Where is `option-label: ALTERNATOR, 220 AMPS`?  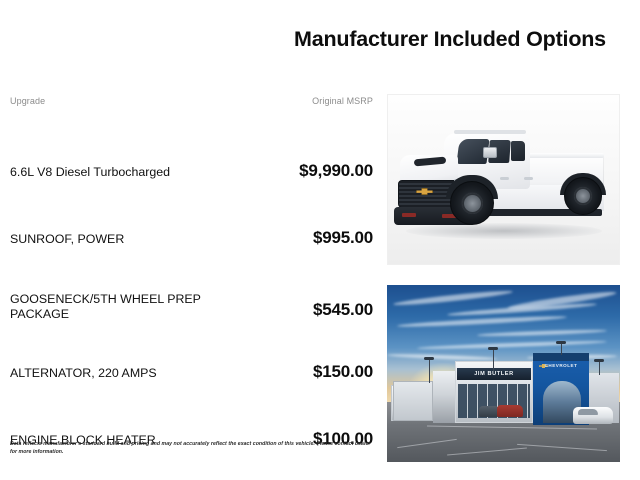
option-label: ALTERNATOR, 220 AMPS is located at coordinates (83, 373).